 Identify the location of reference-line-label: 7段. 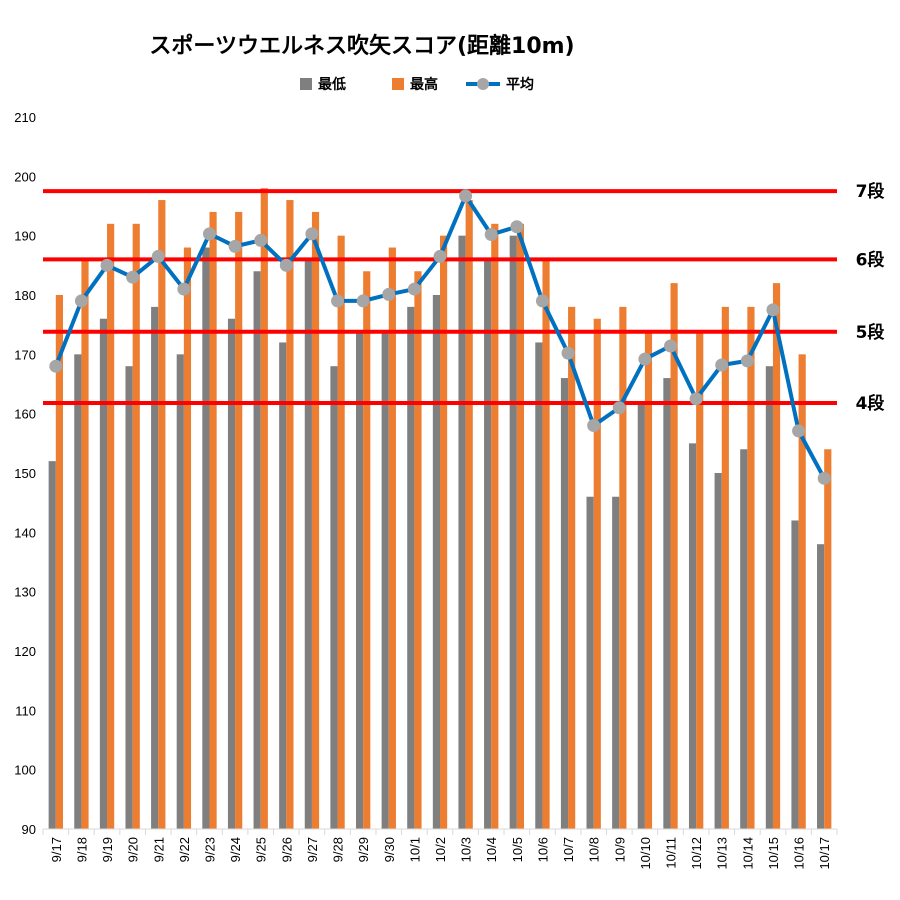
(870, 191).